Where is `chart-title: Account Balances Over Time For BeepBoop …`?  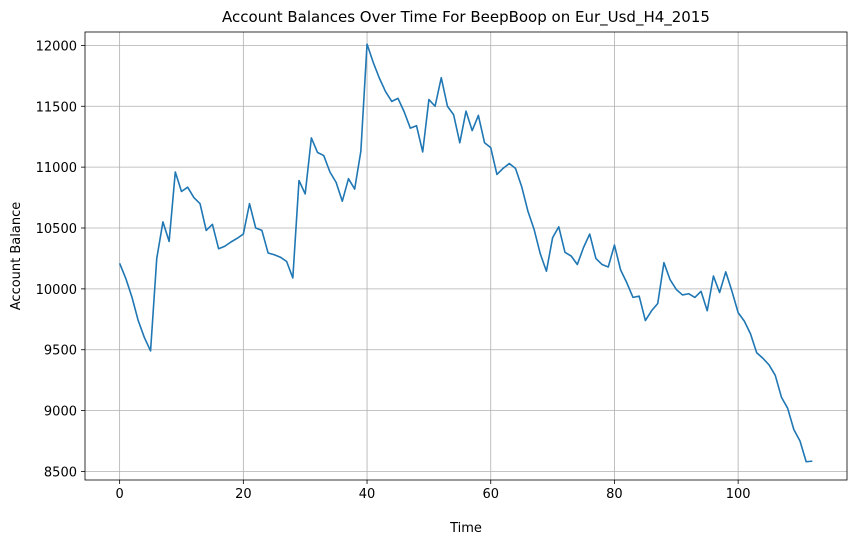 chart-title: Account Balances Over Time For BeepBoop … is located at coordinates (466, 17).